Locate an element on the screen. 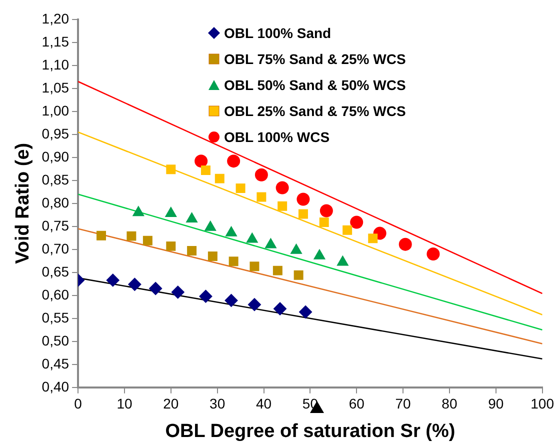 The width and height of the screenshot is (557, 447). x-tick-label: 80 is located at coordinates (450, 404).